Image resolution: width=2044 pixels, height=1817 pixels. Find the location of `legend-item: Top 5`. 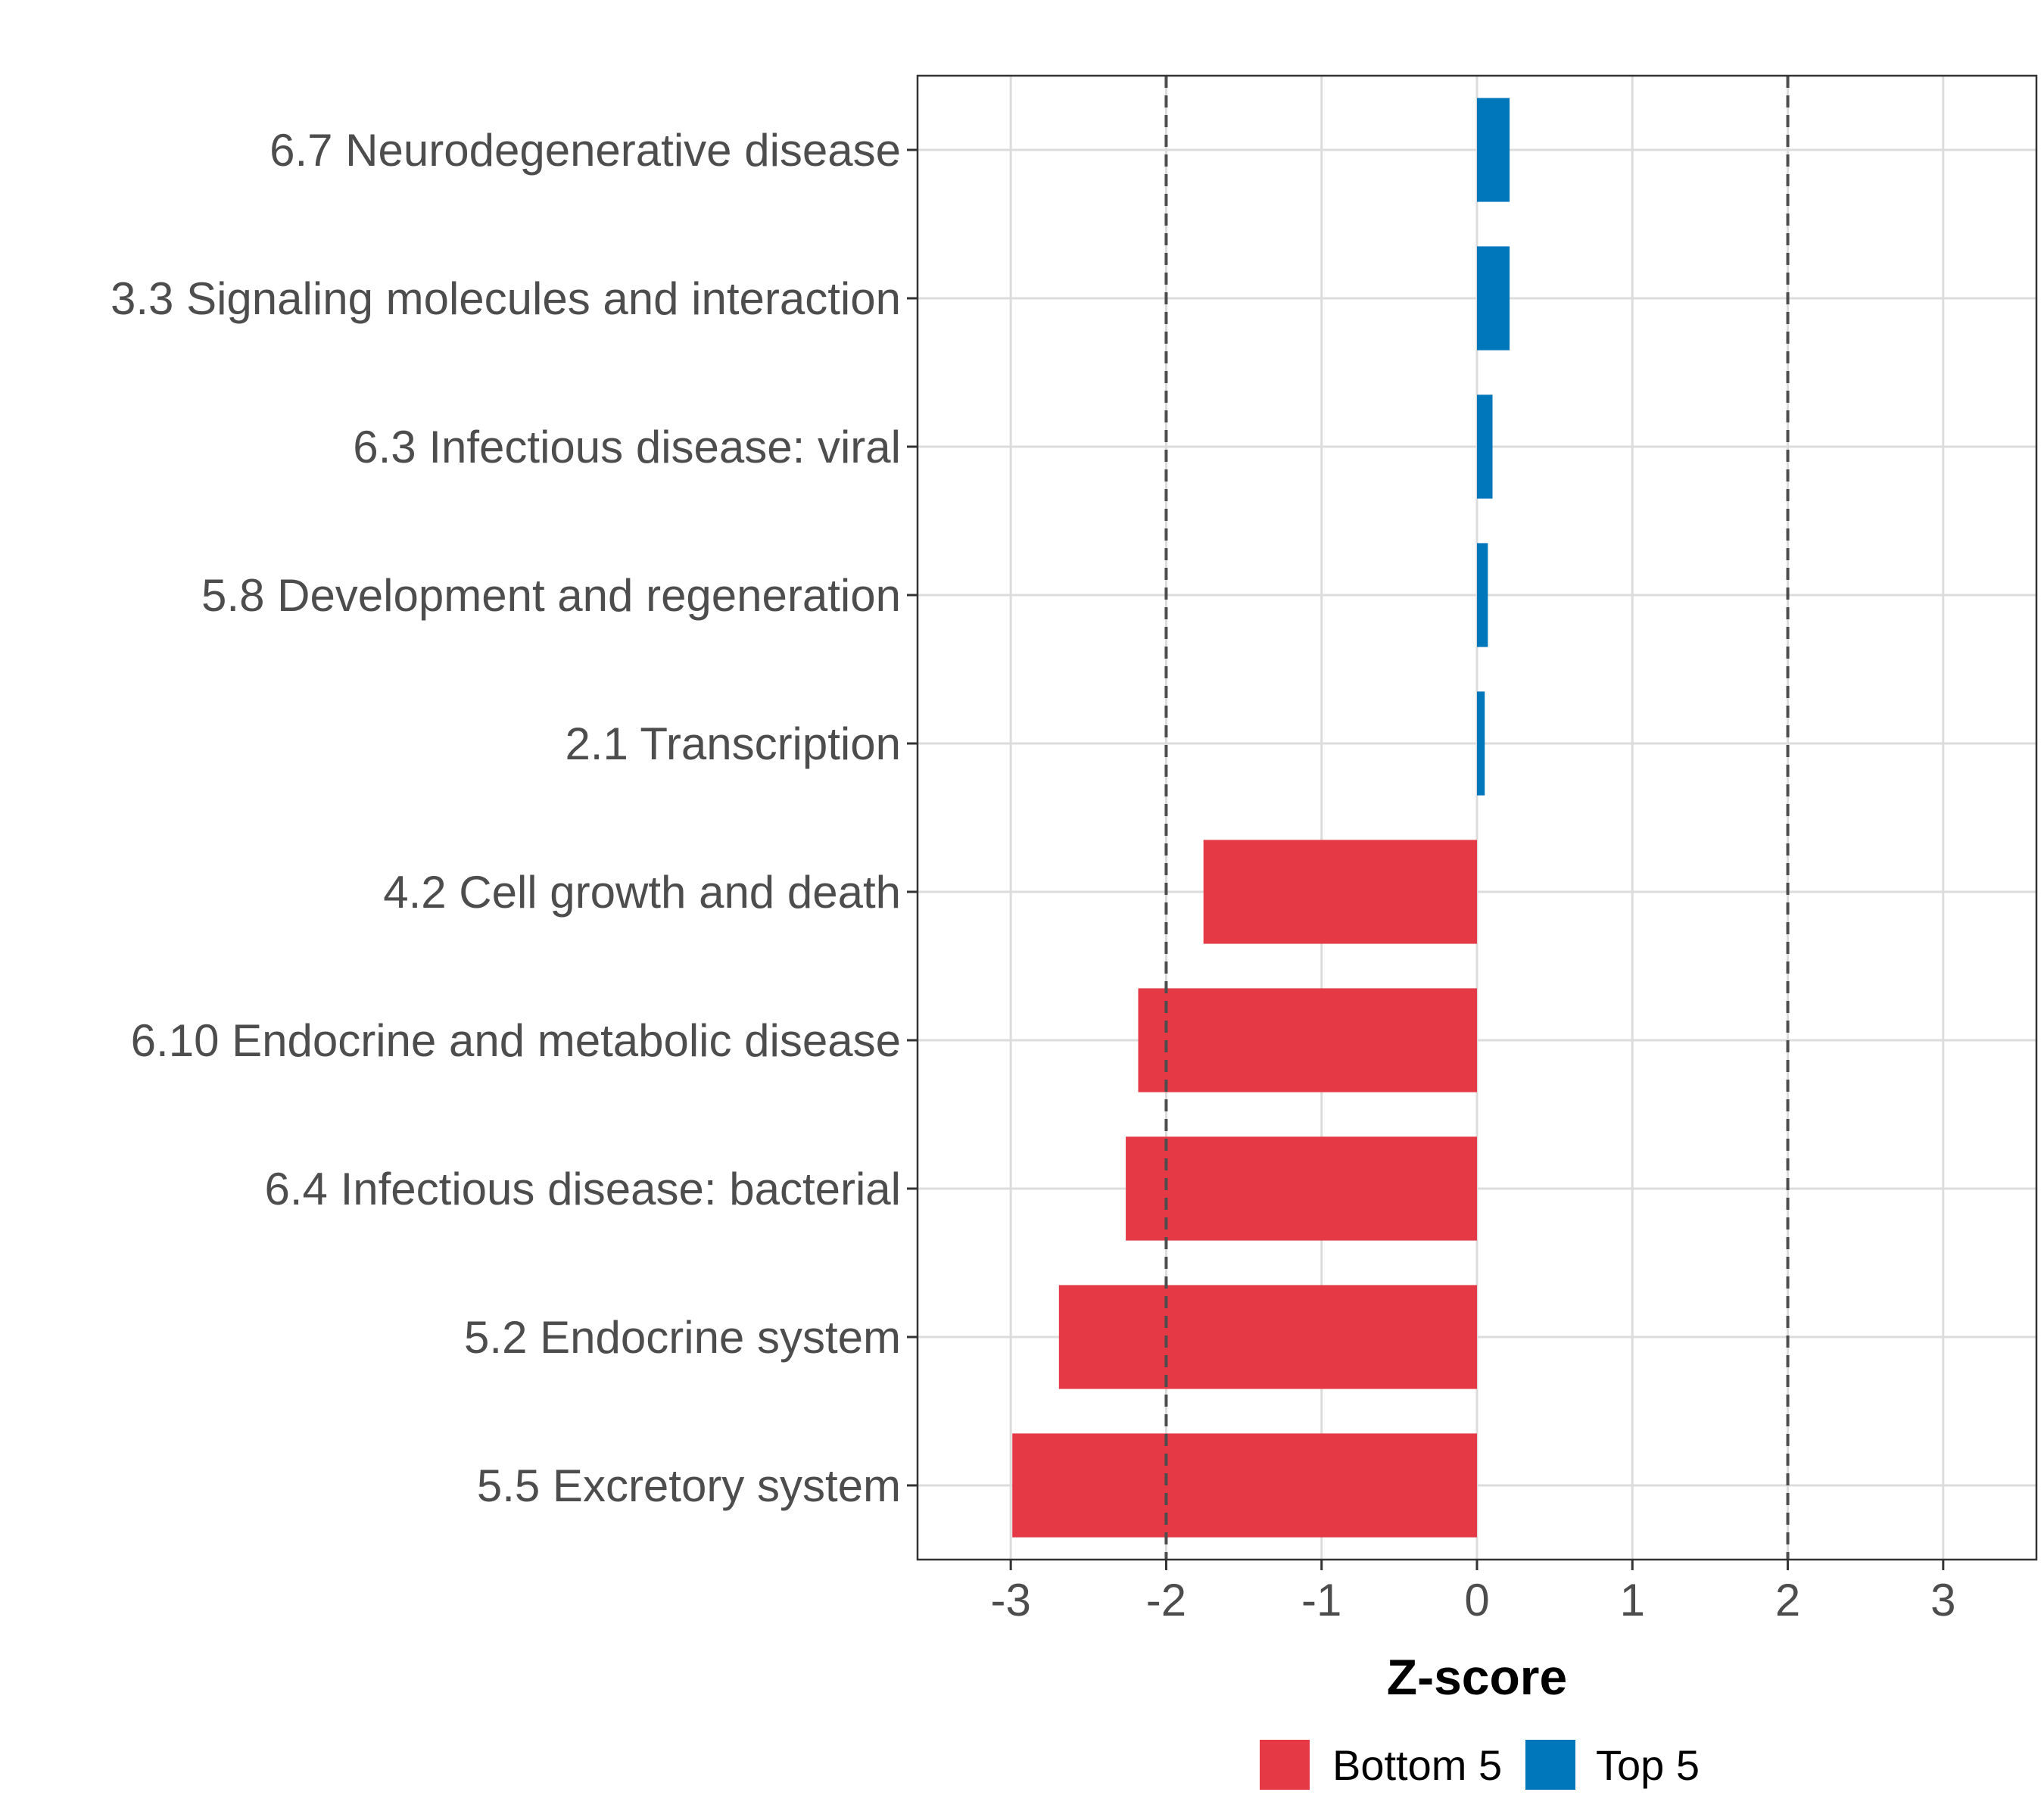

legend-item: Top 5 is located at coordinates (1612, 1765).